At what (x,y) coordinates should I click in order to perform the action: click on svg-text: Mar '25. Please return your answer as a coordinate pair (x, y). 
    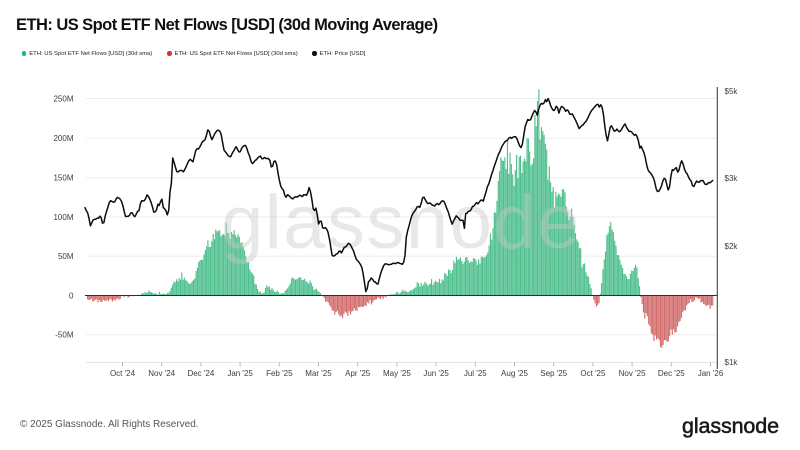
    Looking at the image, I should click on (318, 373).